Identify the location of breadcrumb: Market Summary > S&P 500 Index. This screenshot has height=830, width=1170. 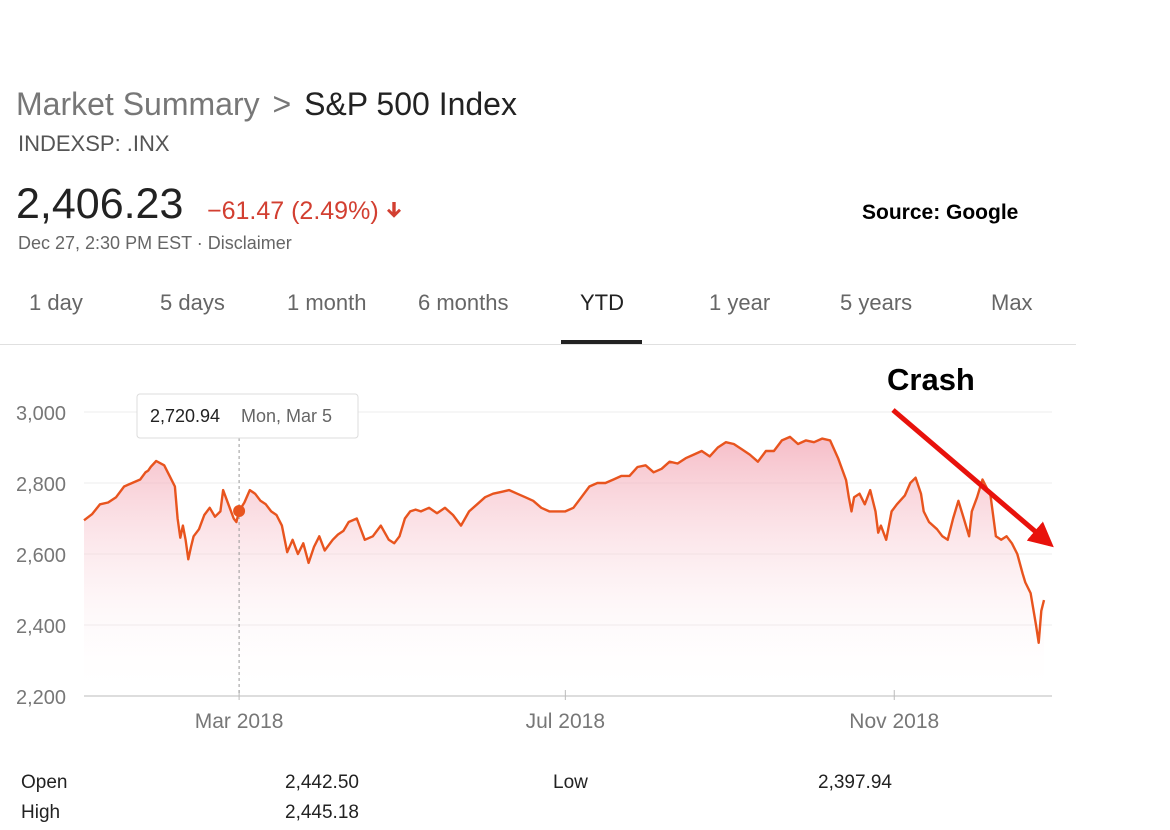
(266, 104).